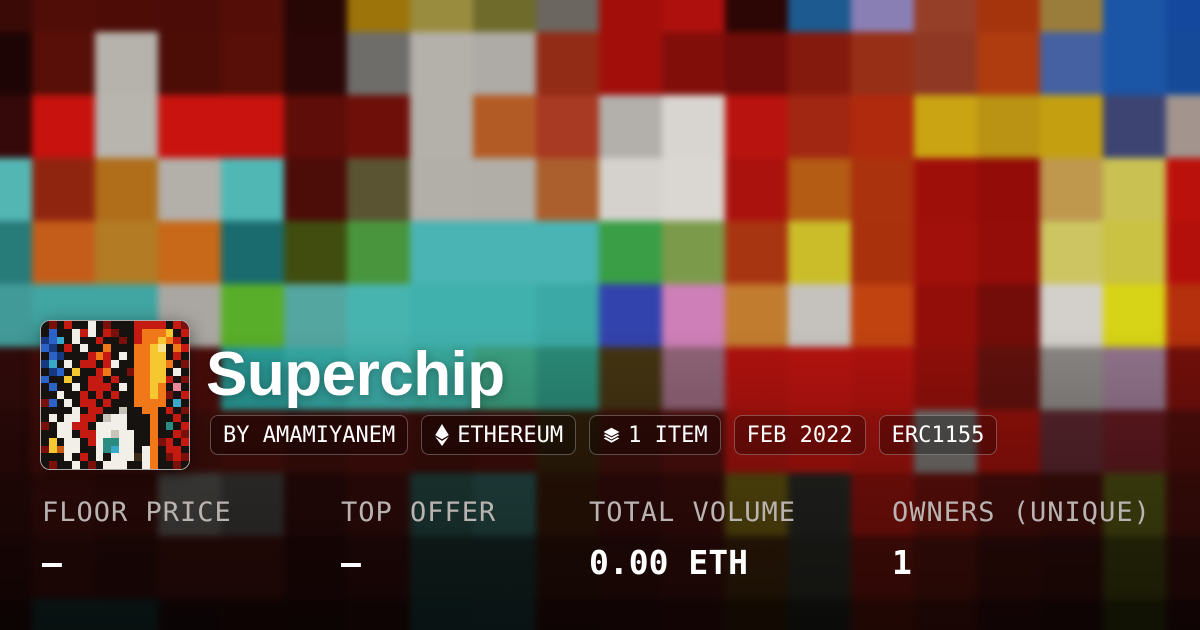 Image resolution: width=1200 pixels, height=630 pixels. Describe the element at coordinates (938, 435) in the screenshot. I see `badge-standard: ERC1155` at that location.